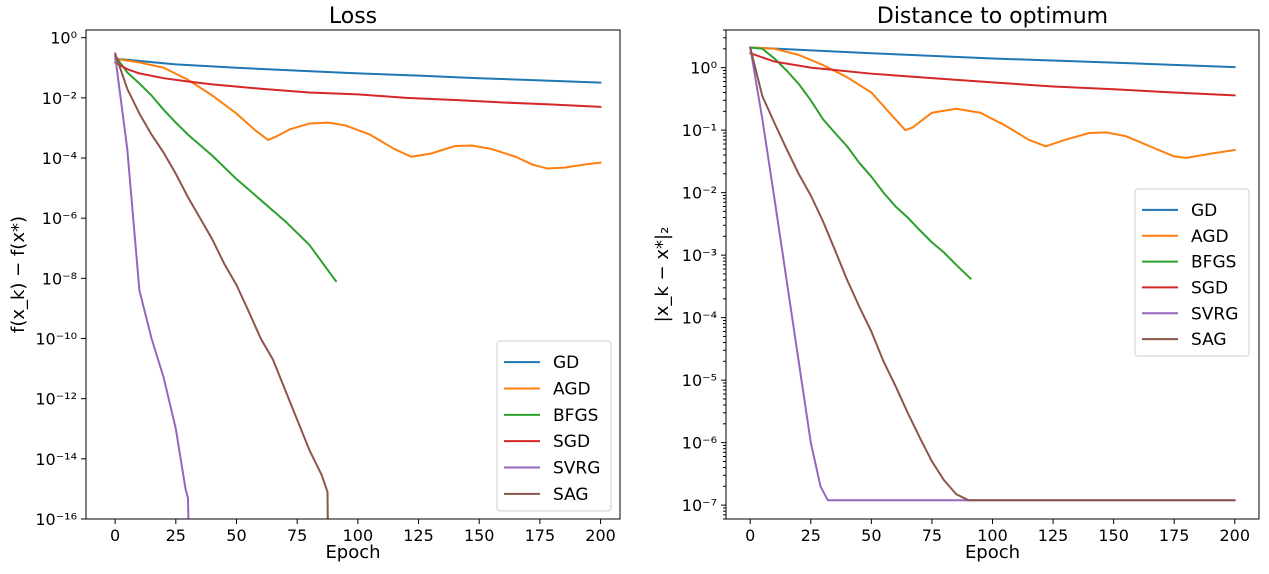 The height and width of the screenshot is (574, 1269). I want to click on series-line-sag, so click(221, 285).